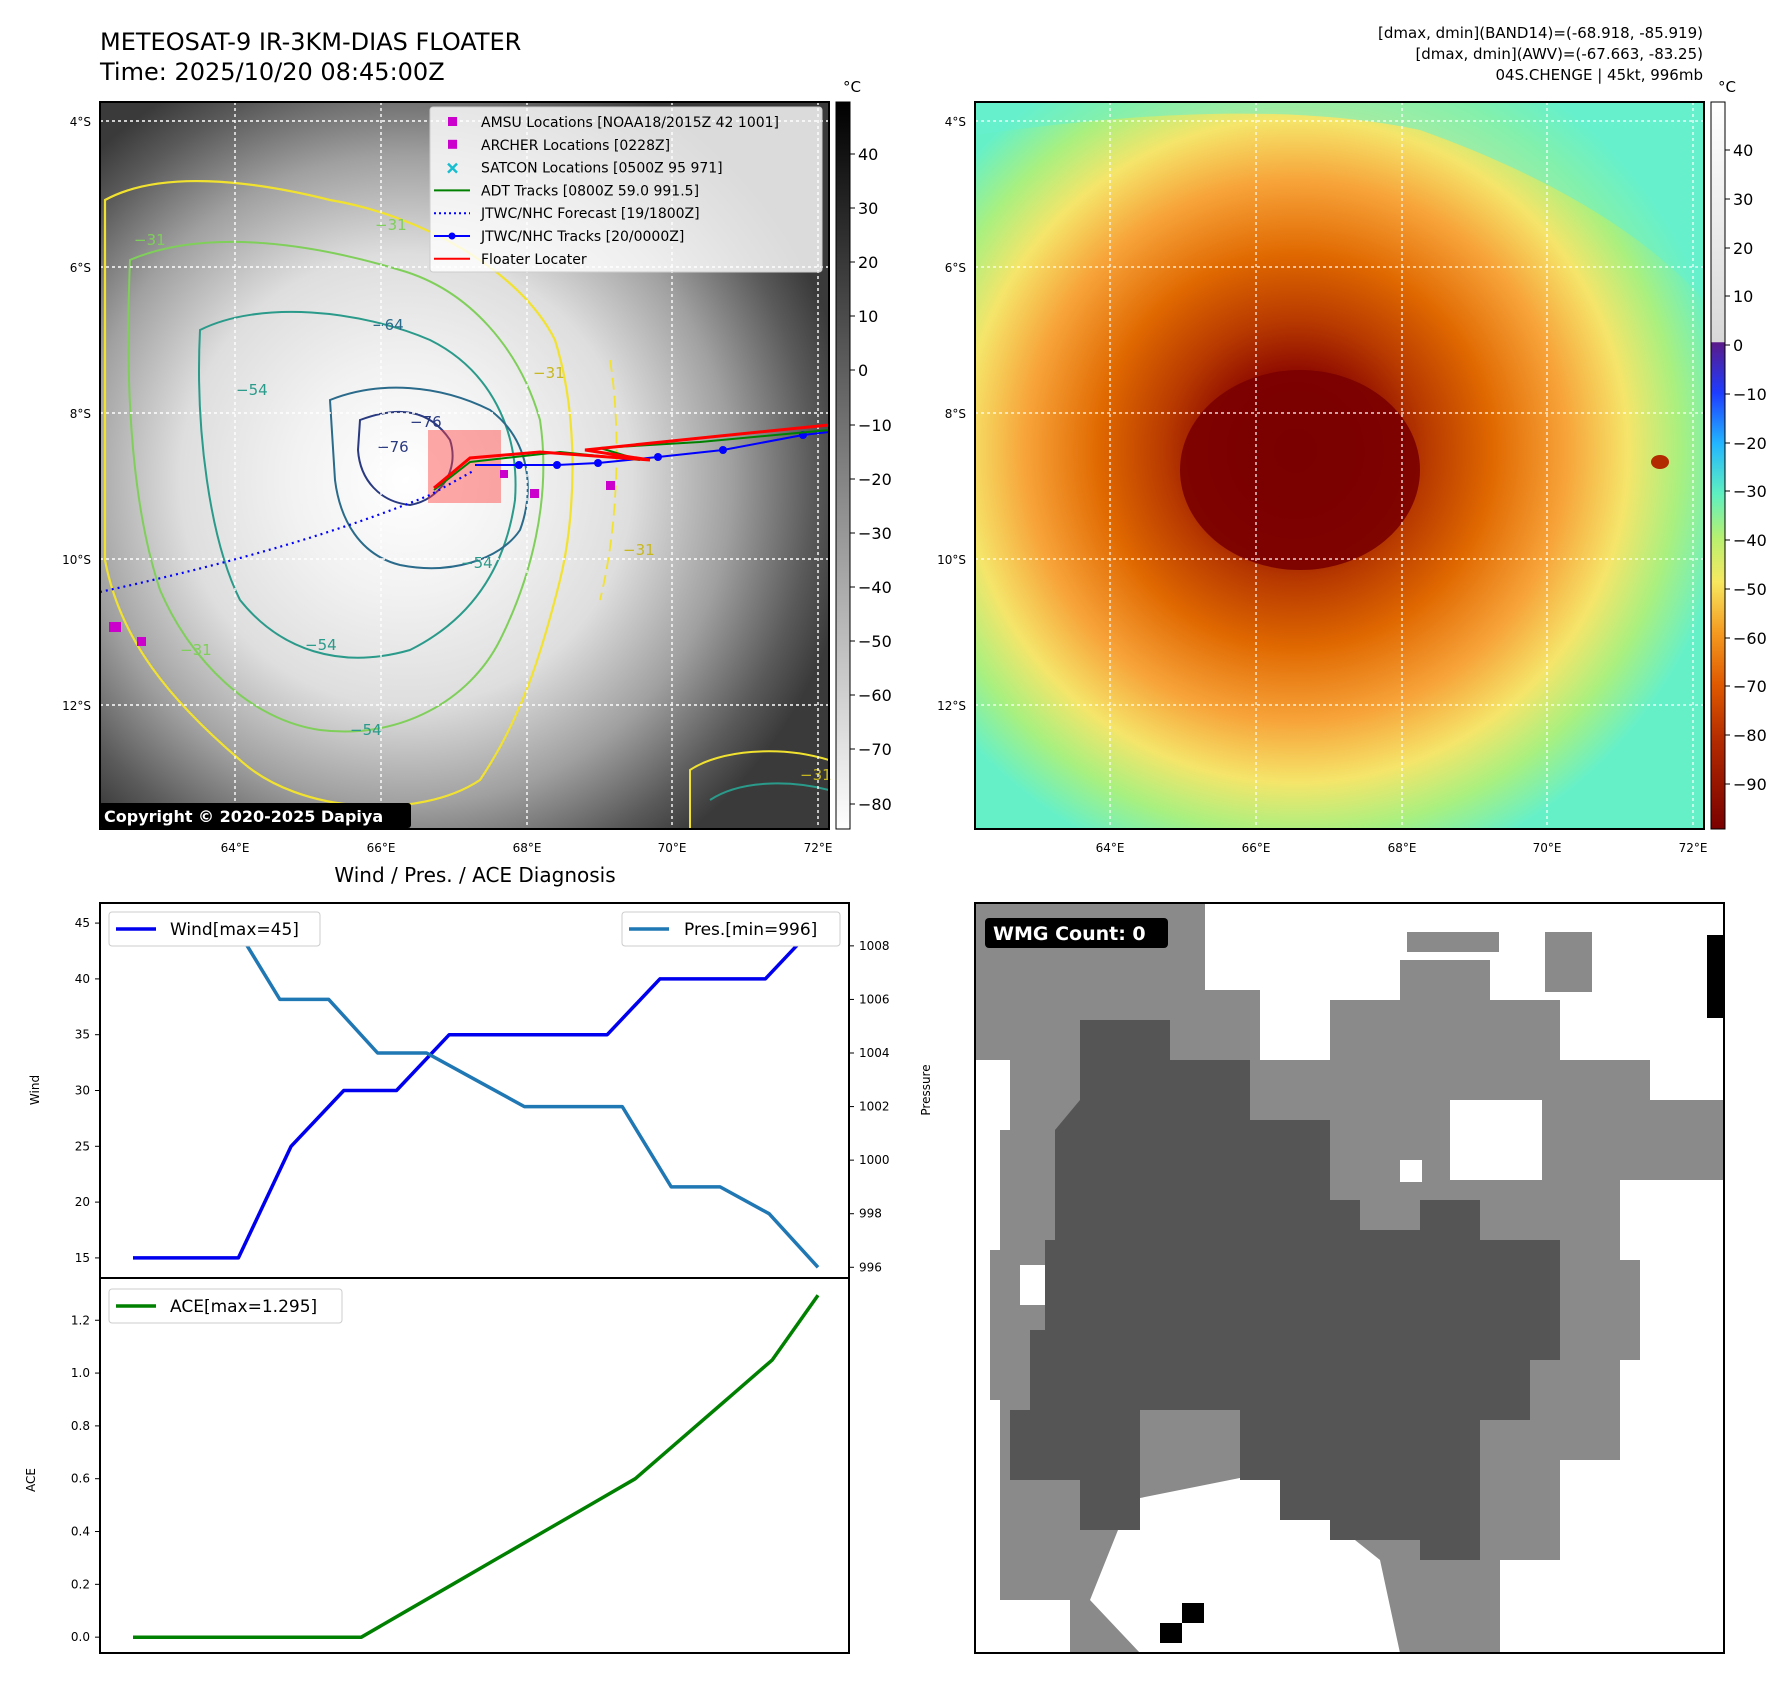 This screenshot has height=1690, width=1792. What do you see at coordinates (566, 191) in the screenshot?
I see `legend-entry: ADT Tracks [0800Z 59.0 991.5]` at bounding box center [566, 191].